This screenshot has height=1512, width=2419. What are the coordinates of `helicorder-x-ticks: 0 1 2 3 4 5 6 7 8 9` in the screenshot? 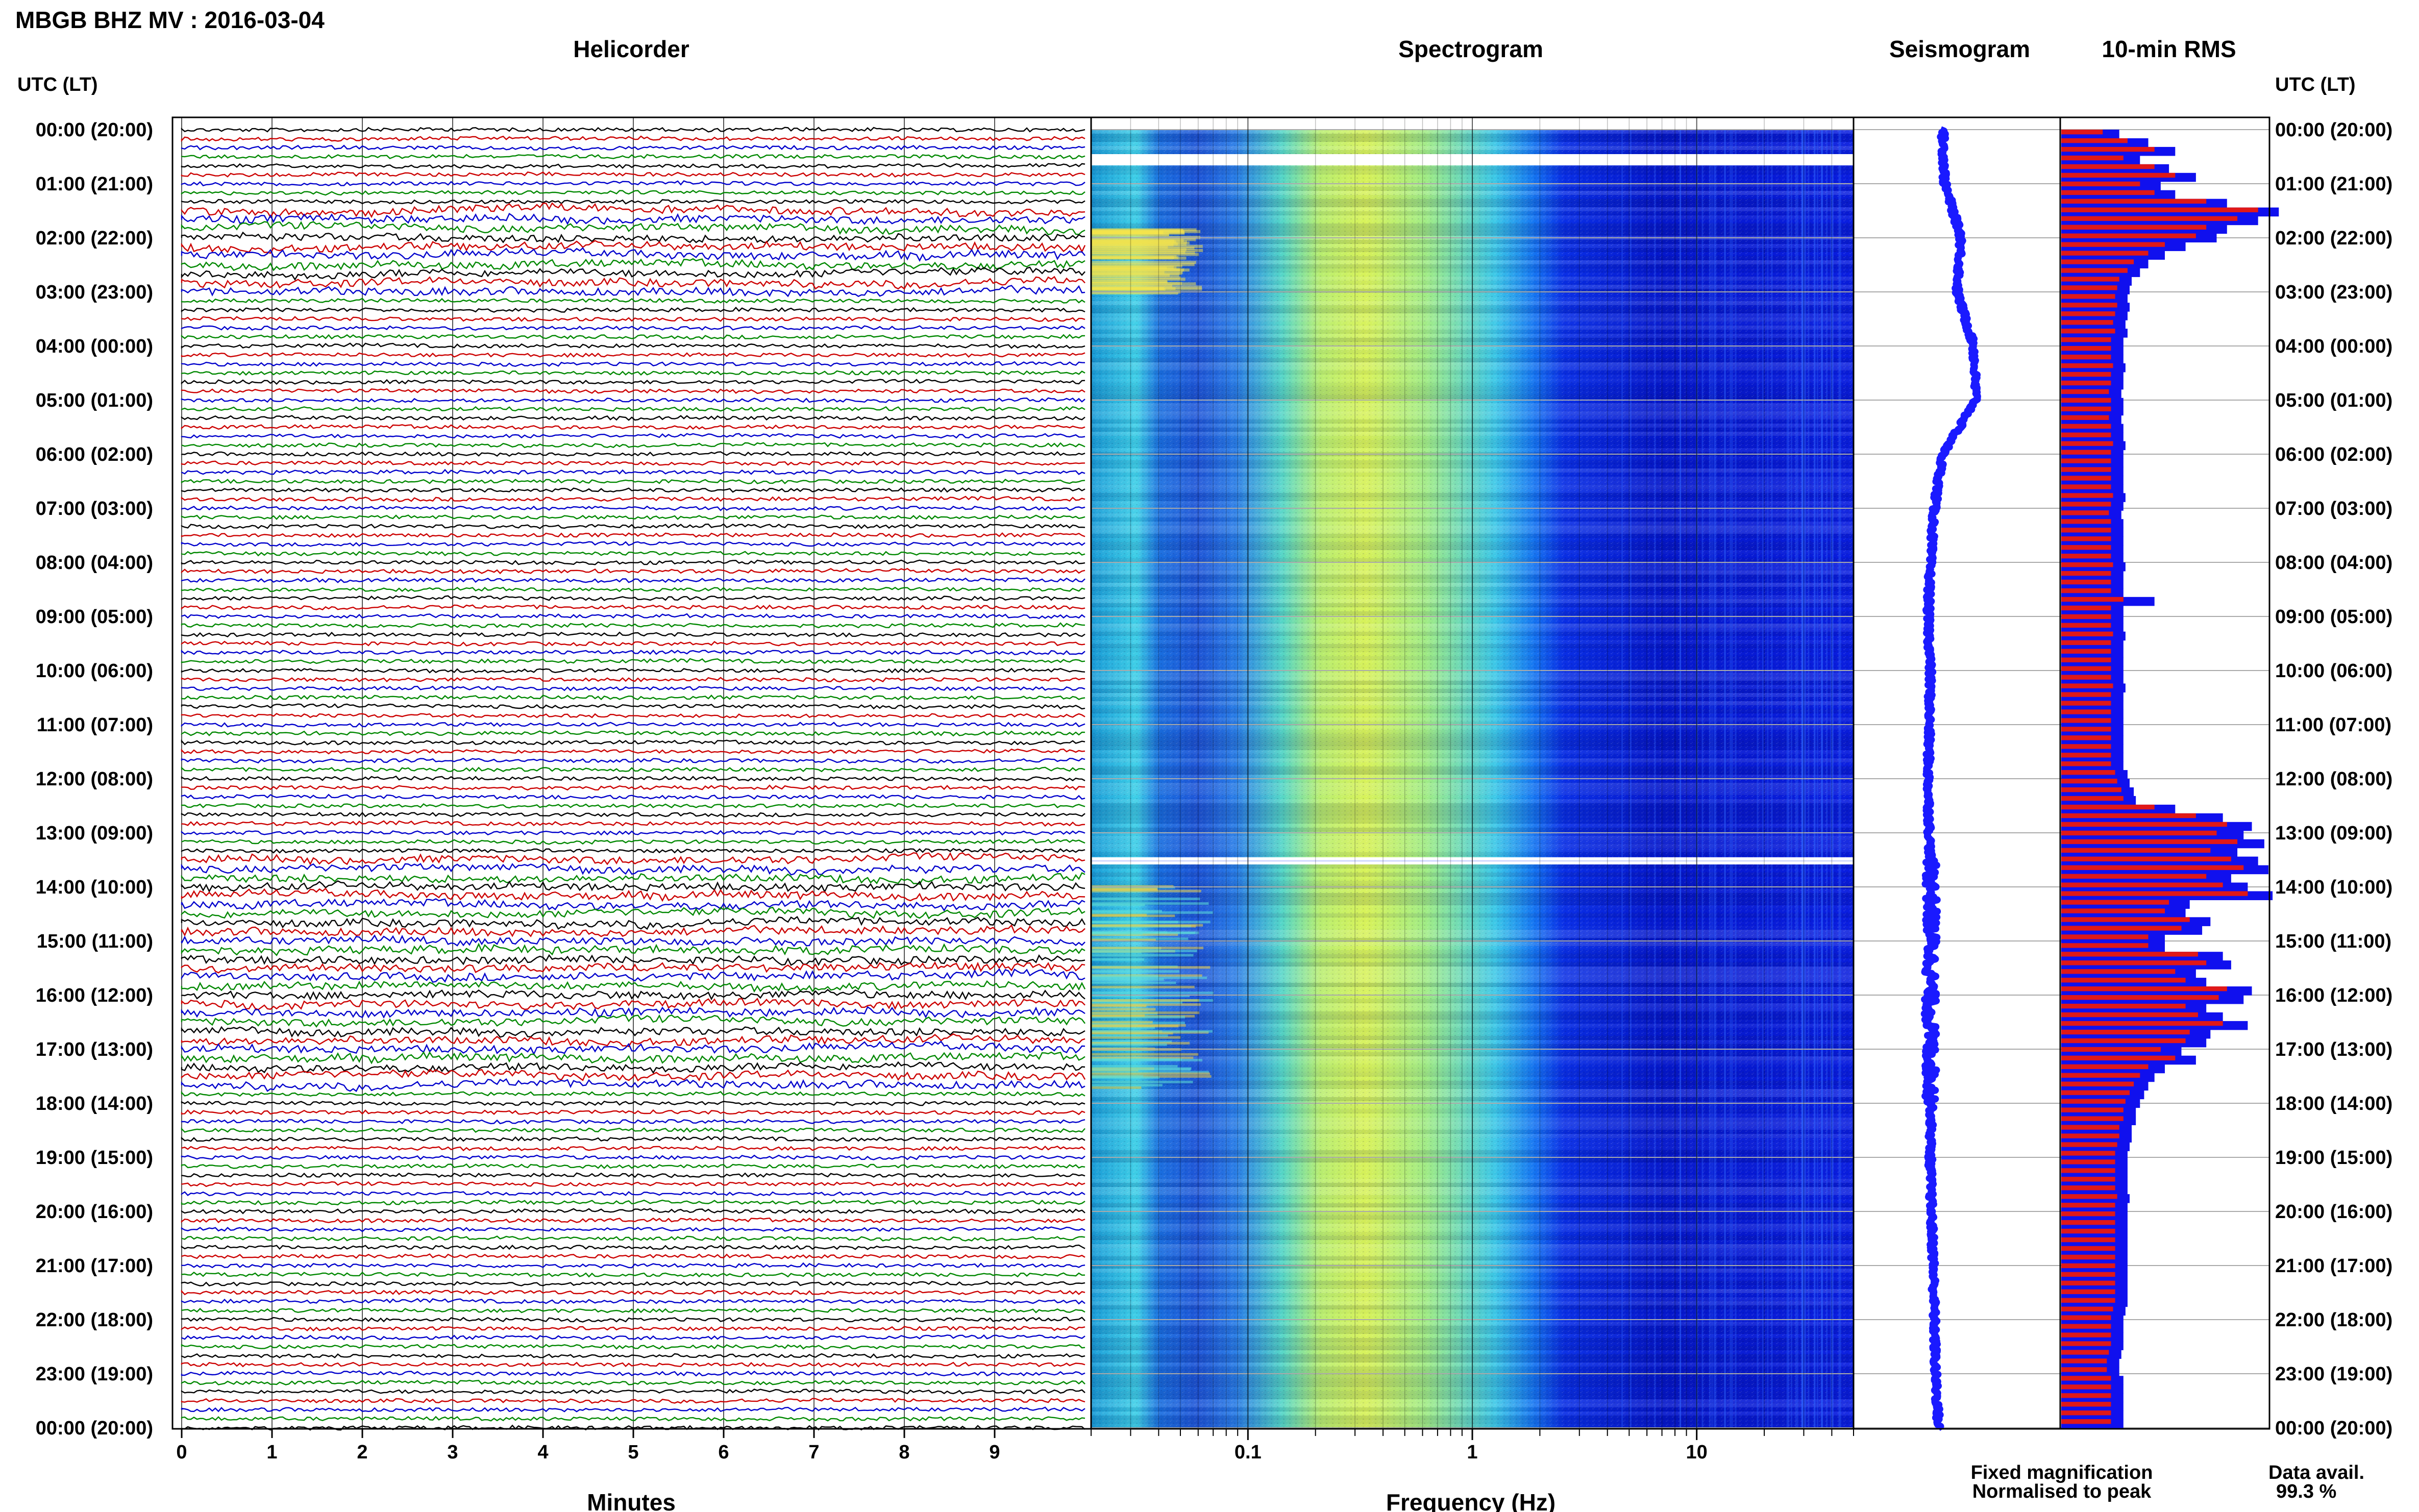 It's located at (588, 1446).